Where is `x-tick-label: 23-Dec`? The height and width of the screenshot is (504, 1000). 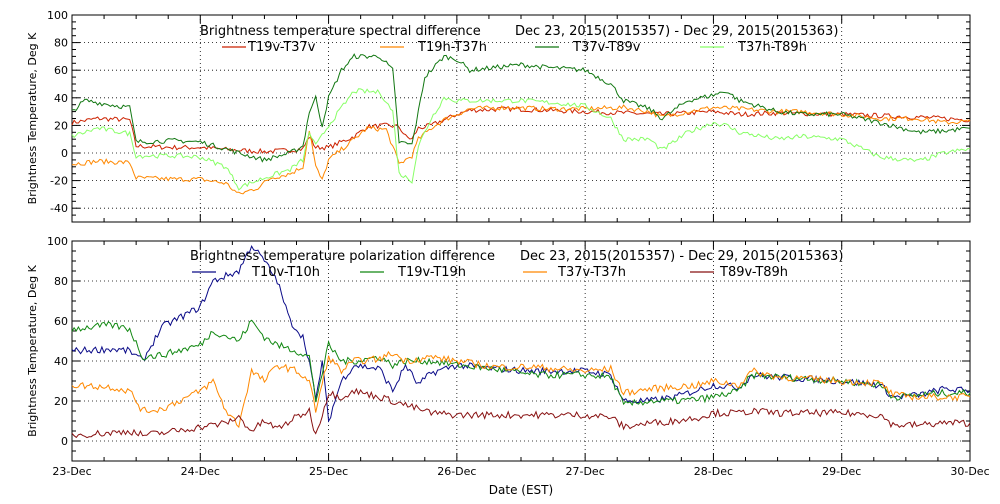
x-tick-label: 23-Dec is located at coordinates (71, 471).